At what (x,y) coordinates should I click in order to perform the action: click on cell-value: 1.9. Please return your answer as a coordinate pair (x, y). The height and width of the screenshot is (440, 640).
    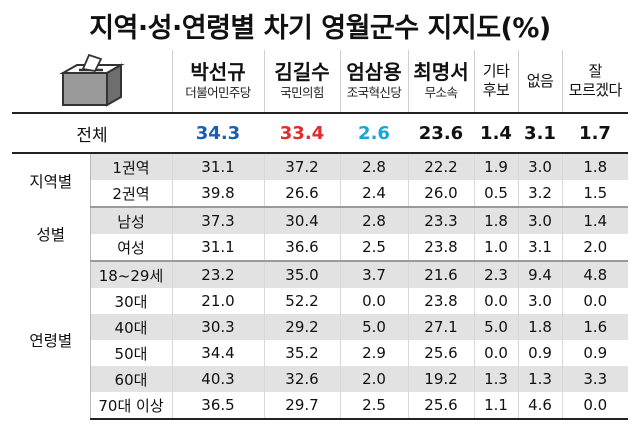
    Looking at the image, I should click on (495, 166).